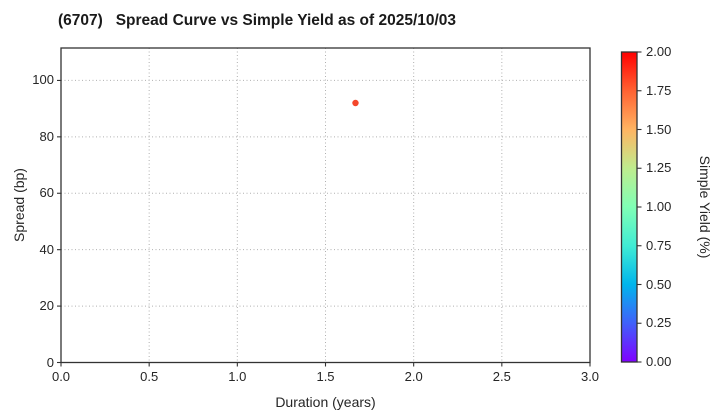 The image size is (720, 420). What do you see at coordinates (659, 51) in the screenshot?
I see `colorbar-tick-label: 2.00` at bounding box center [659, 51].